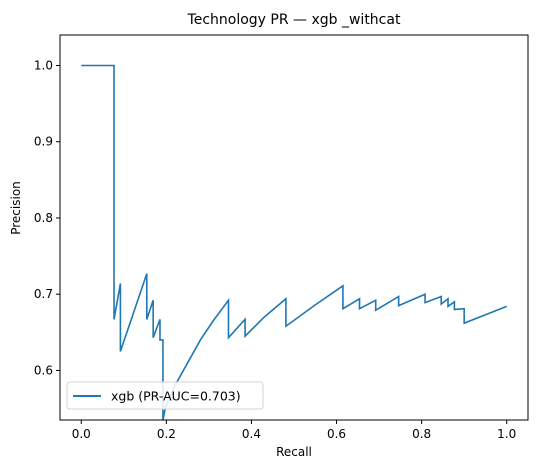 The image size is (536, 470). Describe the element at coordinates (506, 434) in the screenshot. I see `x-tick-label: 1.0` at that location.